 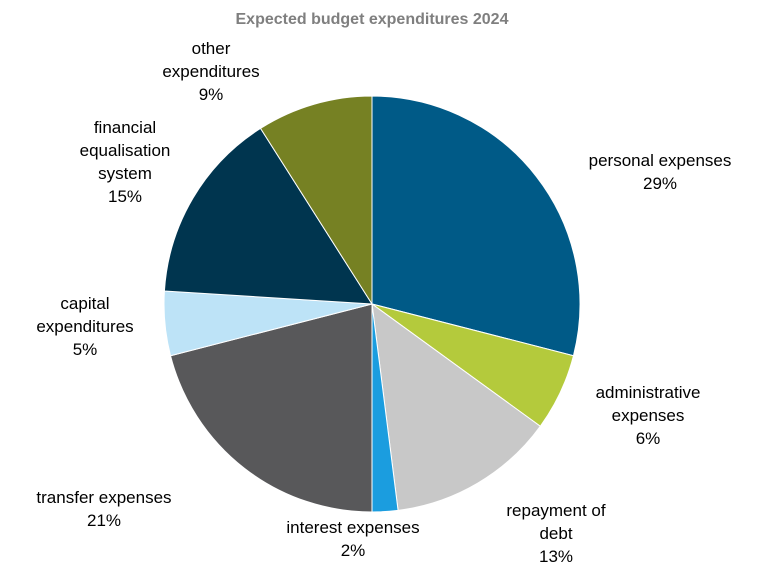 What do you see at coordinates (648, 415) in the screenshot?
I see `slice-label: administrative expenses 6%` at bounding box center [648, 415].